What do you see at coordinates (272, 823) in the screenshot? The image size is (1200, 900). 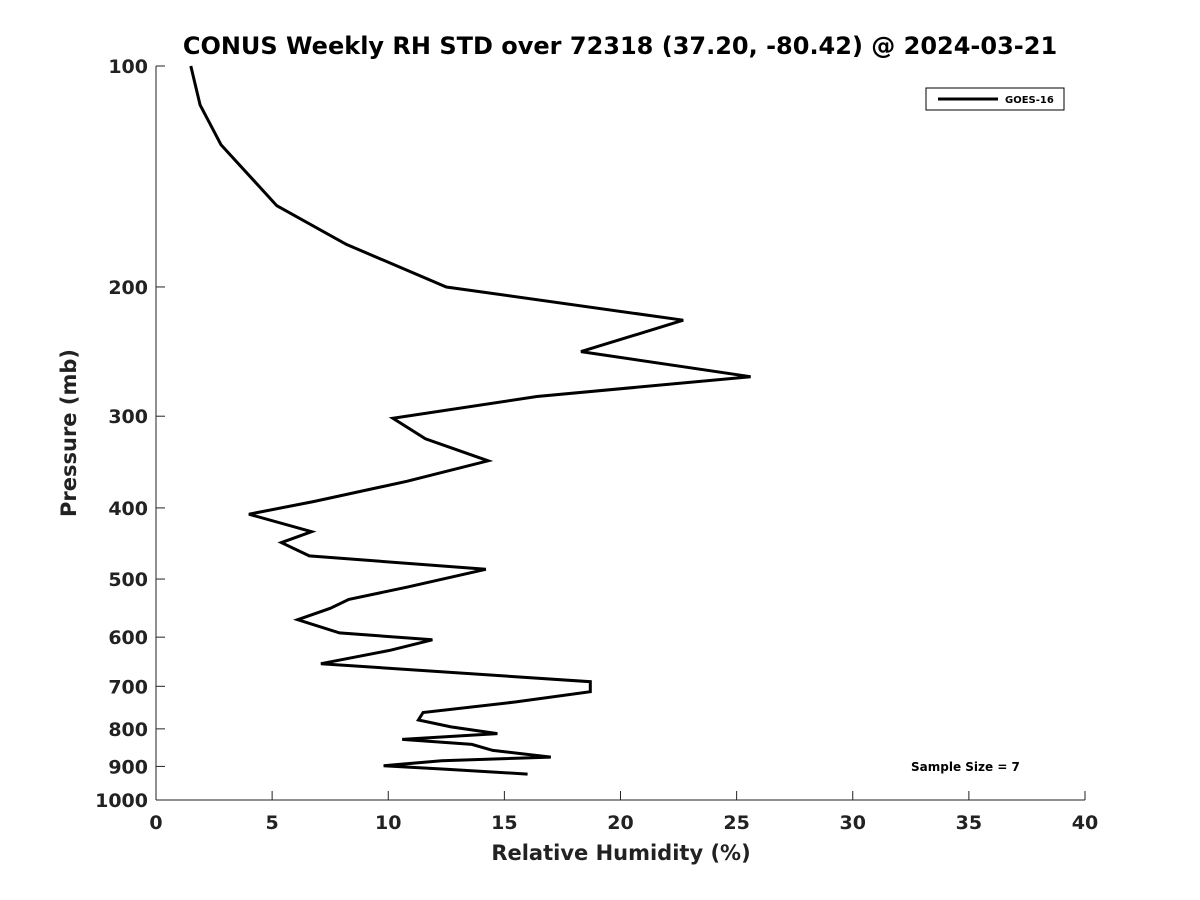 I see `x-tick-label: 5` at bounding box center [272, 823].